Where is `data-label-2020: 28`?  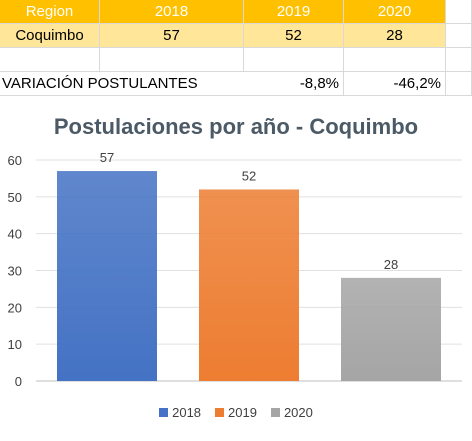
data-label-2020: 28 is located at coordinates (391, 264).